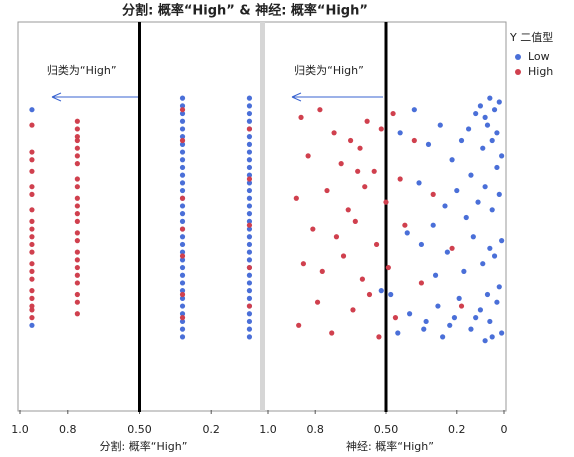 The height and width of the screenshot is (457, 574). What do you see at coordinates (144, 446) in the screenshot?
I see `x-axis-label: 分割: 概率“High”` at bounding box center [144, 446].